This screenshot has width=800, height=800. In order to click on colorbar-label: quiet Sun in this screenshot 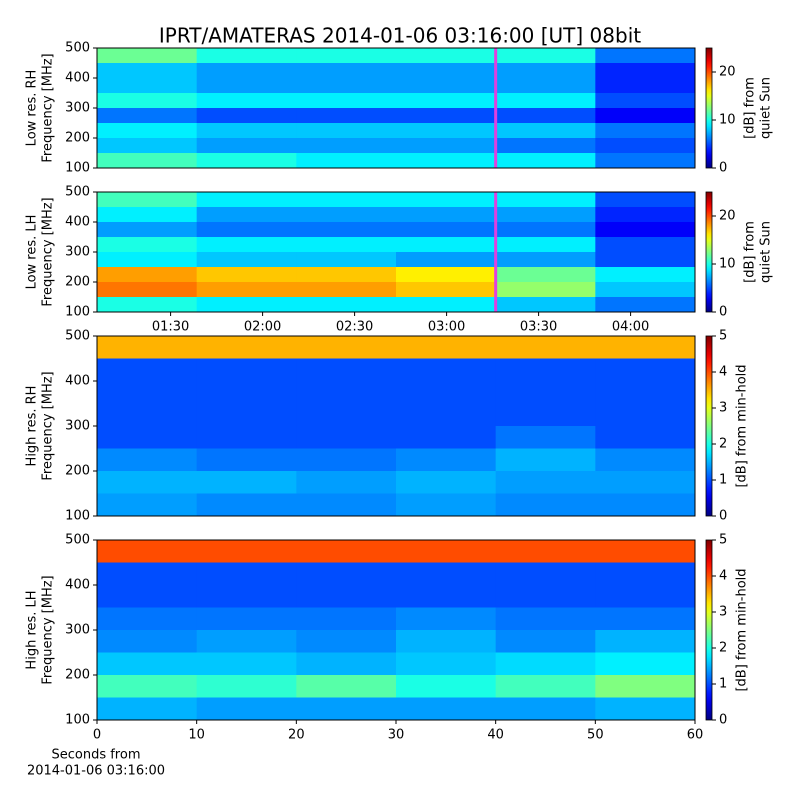, I will do `click(766, 108)`.